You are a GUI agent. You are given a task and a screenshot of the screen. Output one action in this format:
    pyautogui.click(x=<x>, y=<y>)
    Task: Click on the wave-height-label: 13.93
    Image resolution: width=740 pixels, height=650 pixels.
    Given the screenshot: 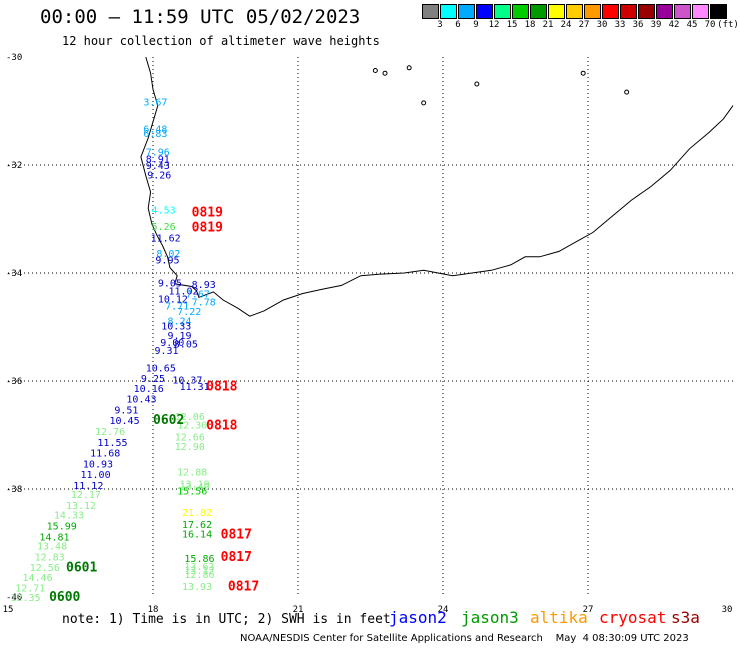 What is the action you would take?
    pyautogui.click(x=197, y=587)
    